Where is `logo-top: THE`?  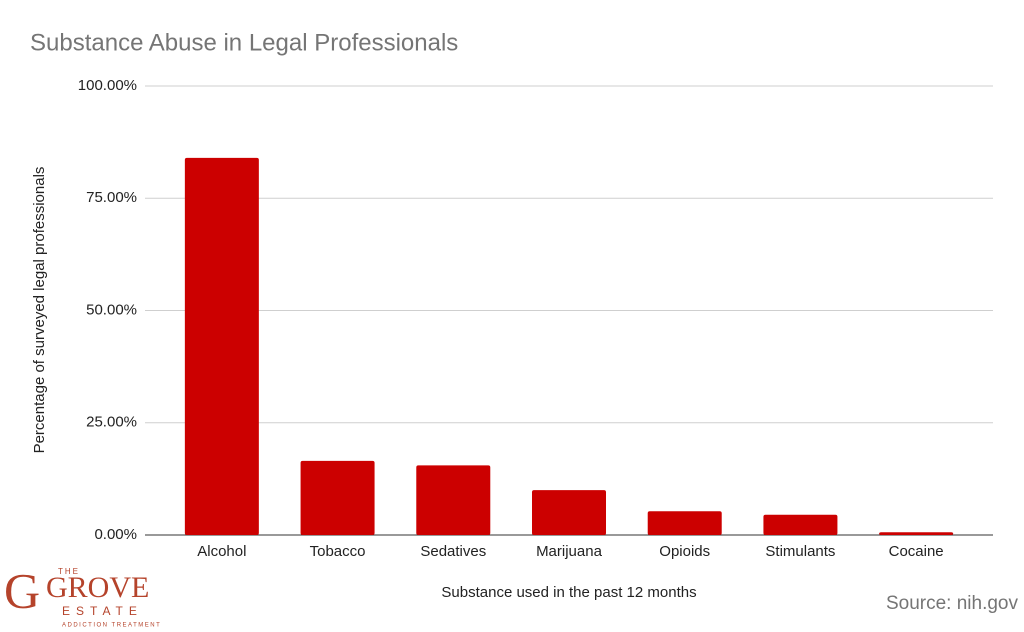 logo-top: THE is located at coordinates (69, 571).